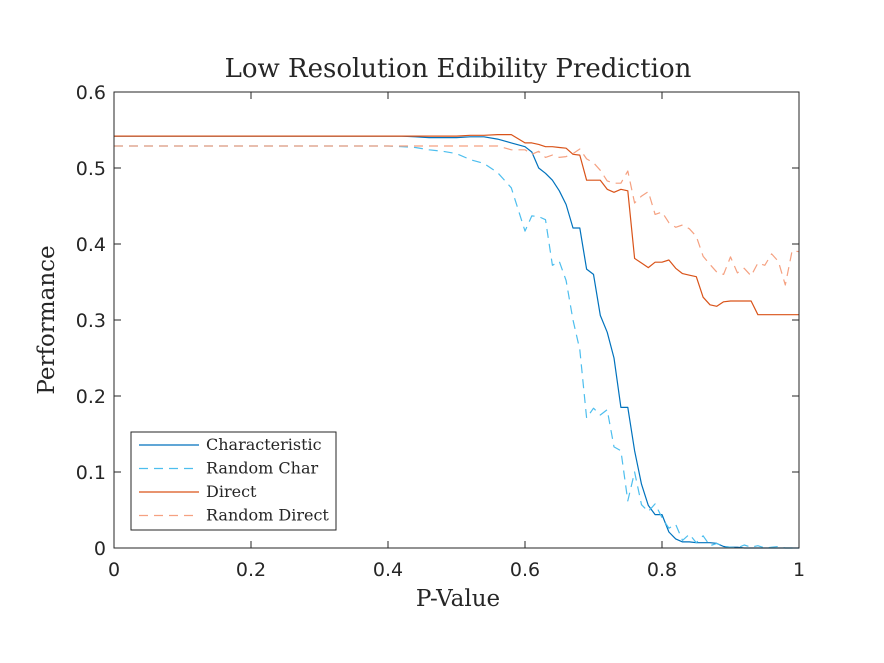 This screenshot has width=884, height=663. Describe the element at coordinates (91, 245) in the screenshot. I see `y-tick-label: 0.4` at that location.